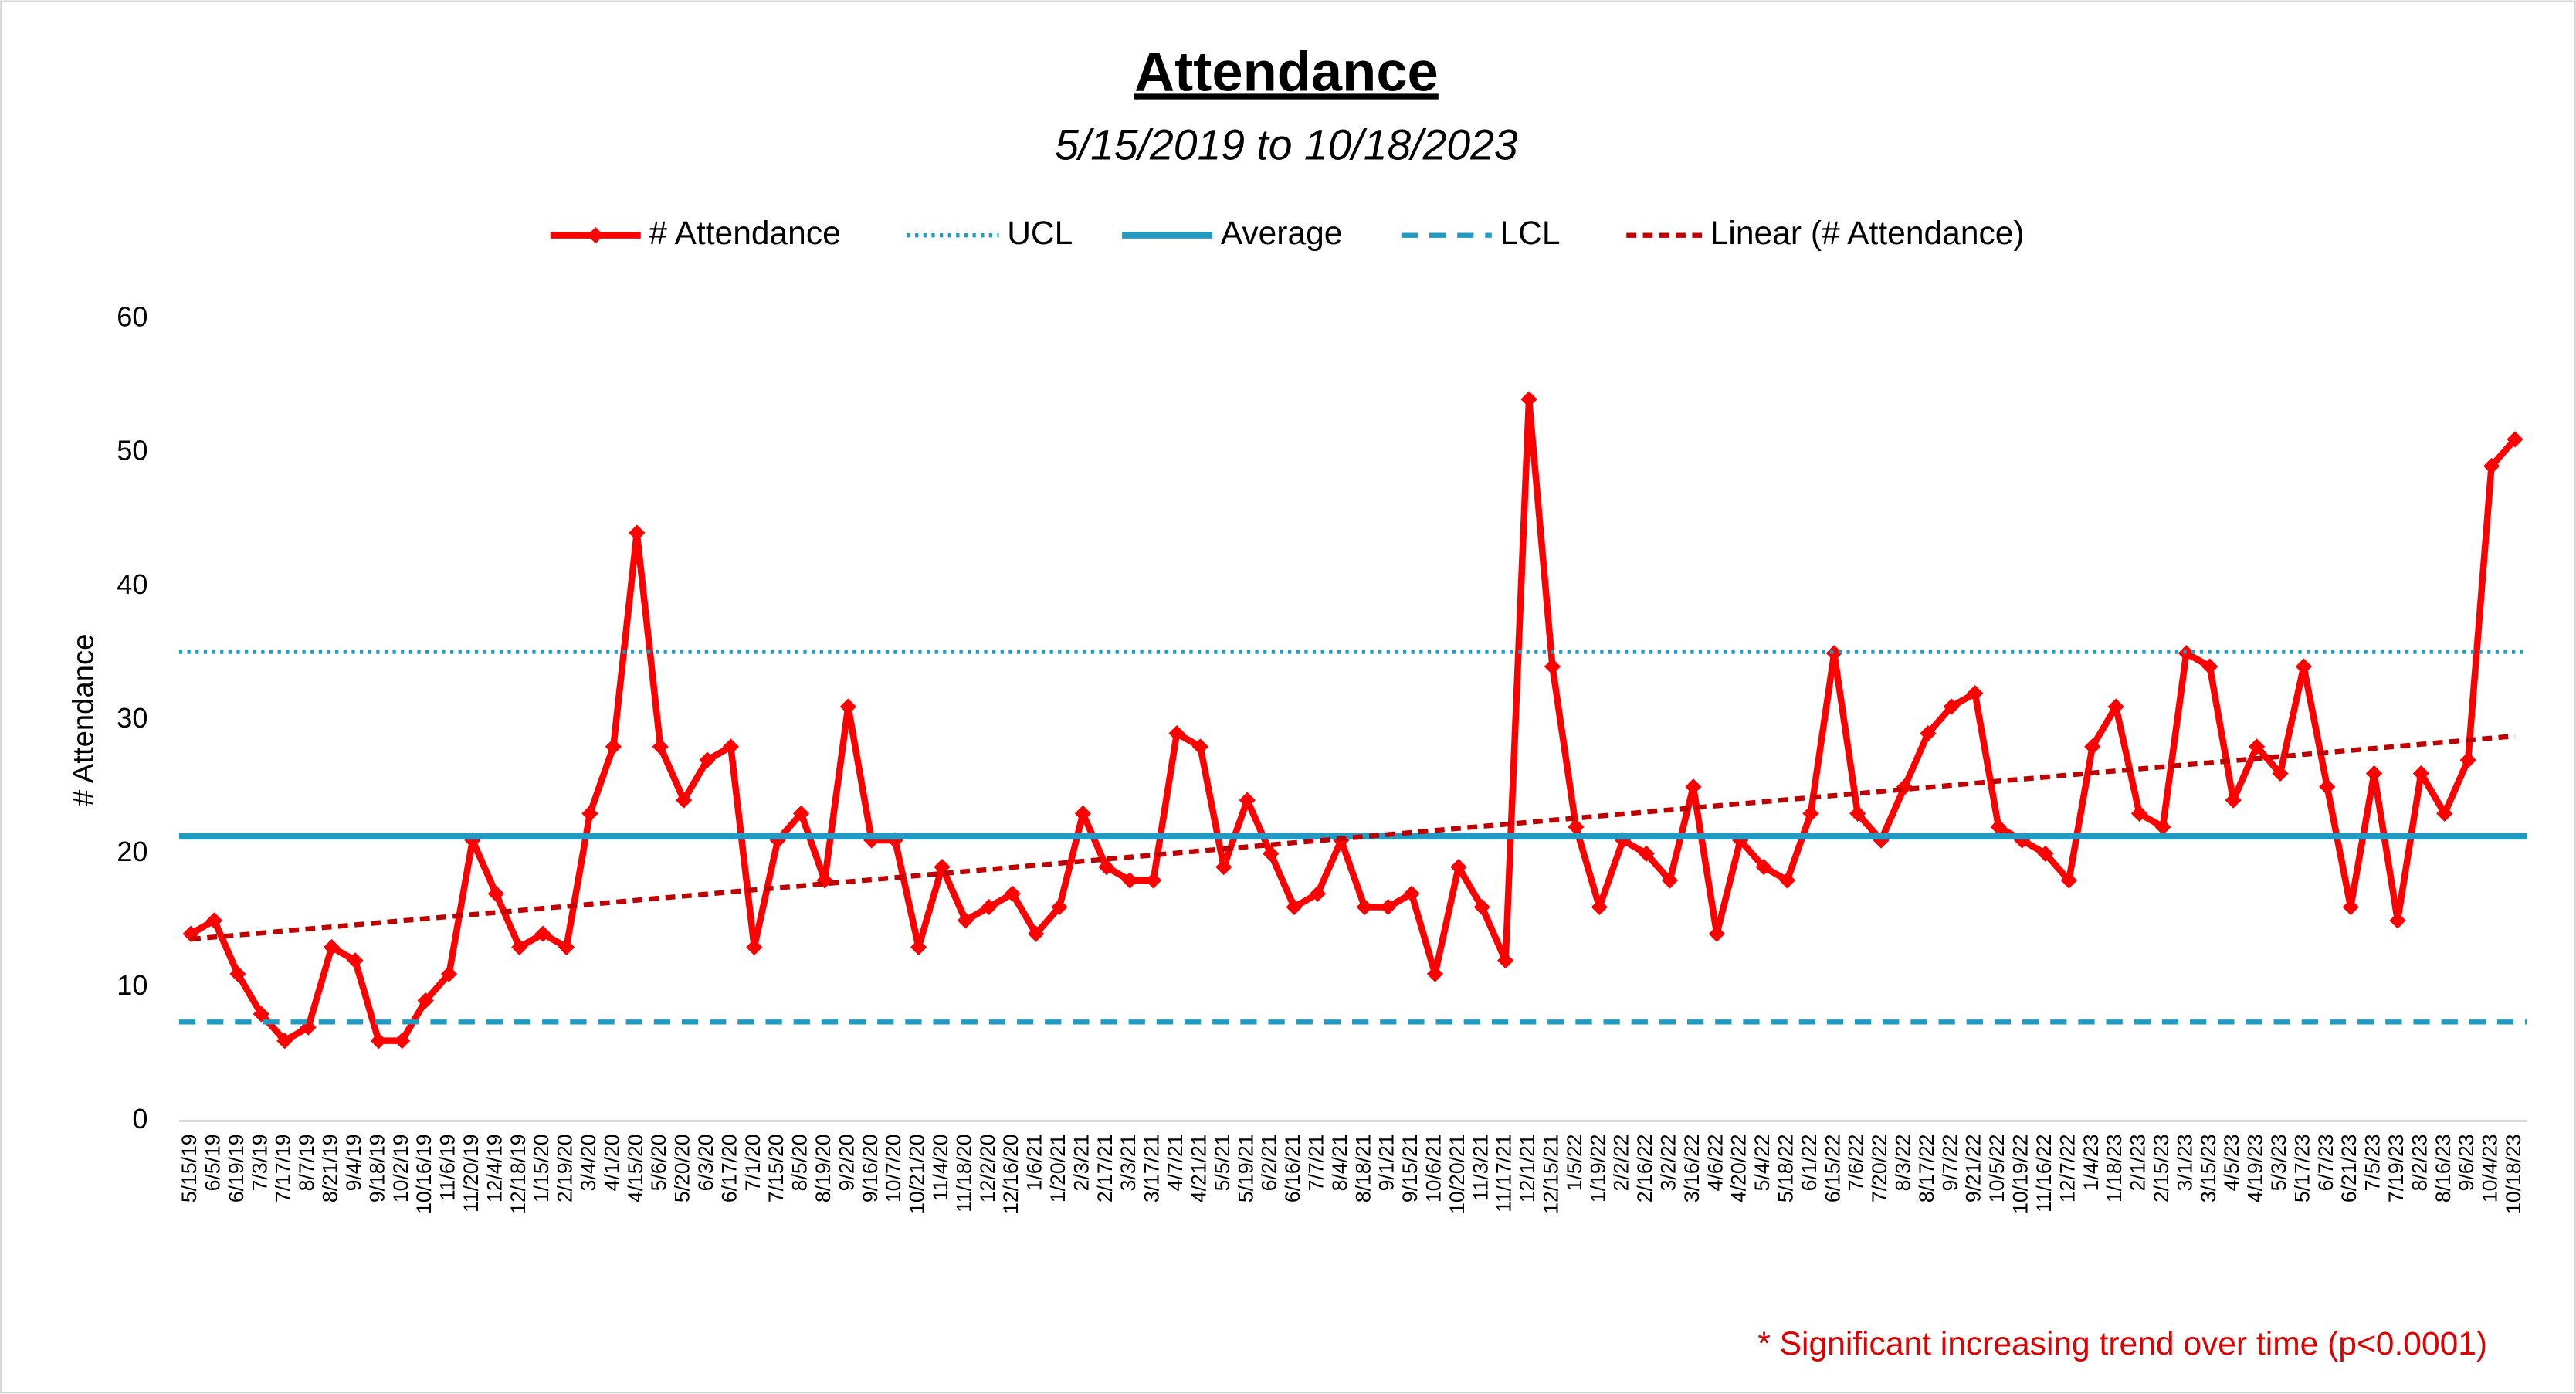 Image resolution: width=2576 pixels, height=1394 pixels. Describe the element at coordinates (2372, 1162) in the screenshot. I see `x-tick-label: 7/5/23` at that location.